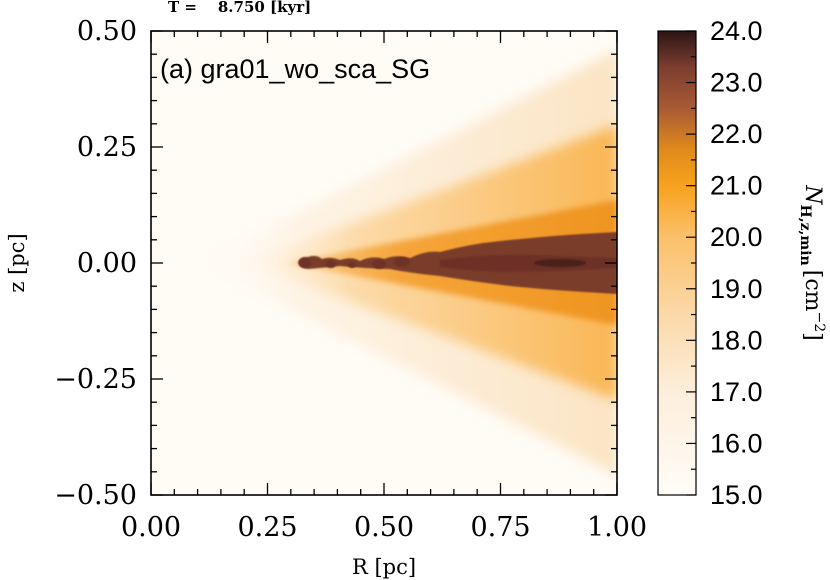 The image size is (830, 580). Describe the element at coordinates (736, 237) in the screenshot. I see `colorbar-tick-label: 20.0` at that location.